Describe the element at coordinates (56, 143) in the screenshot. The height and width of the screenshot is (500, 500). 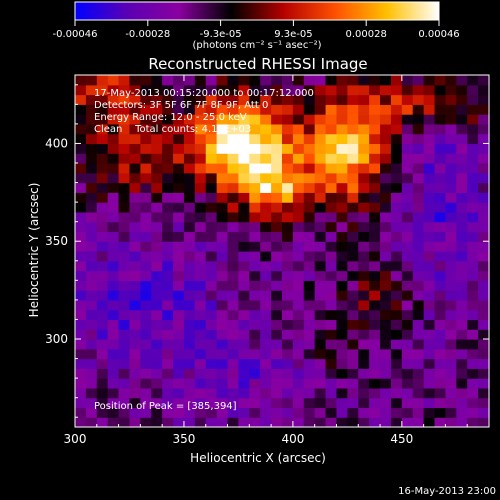
I see `y-tick-label: 400` at that location.